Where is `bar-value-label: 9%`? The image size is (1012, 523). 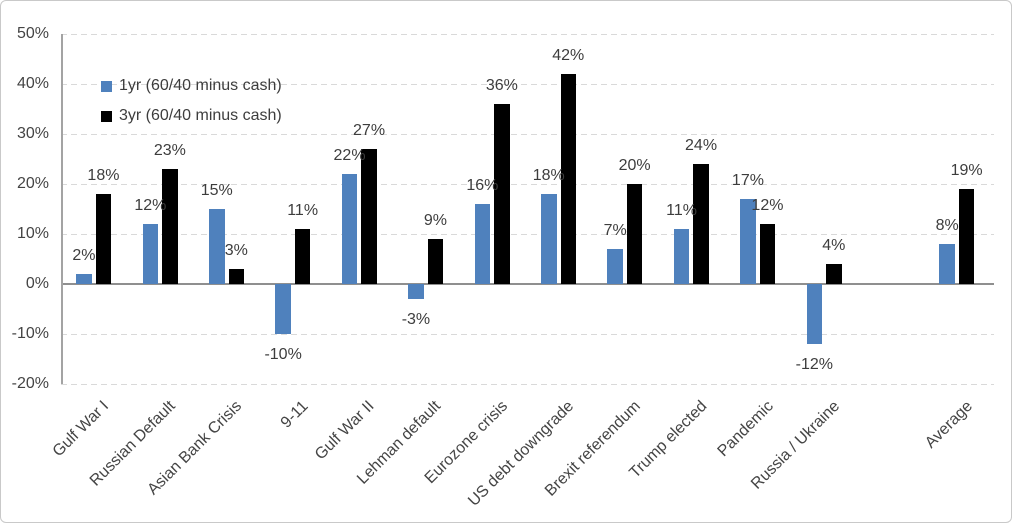 bar-value-label: 9% is located at coordinates (435, 220).